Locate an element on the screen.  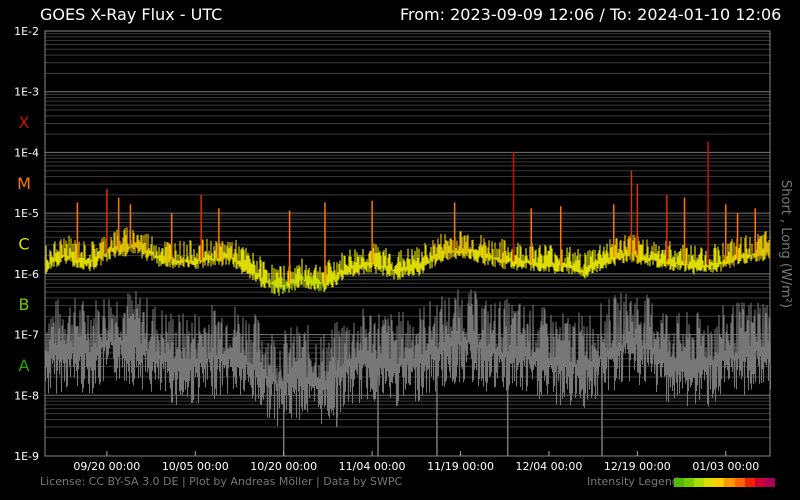
x-tick-label: 11/04 00:00 is located at coordinates (372, 466).